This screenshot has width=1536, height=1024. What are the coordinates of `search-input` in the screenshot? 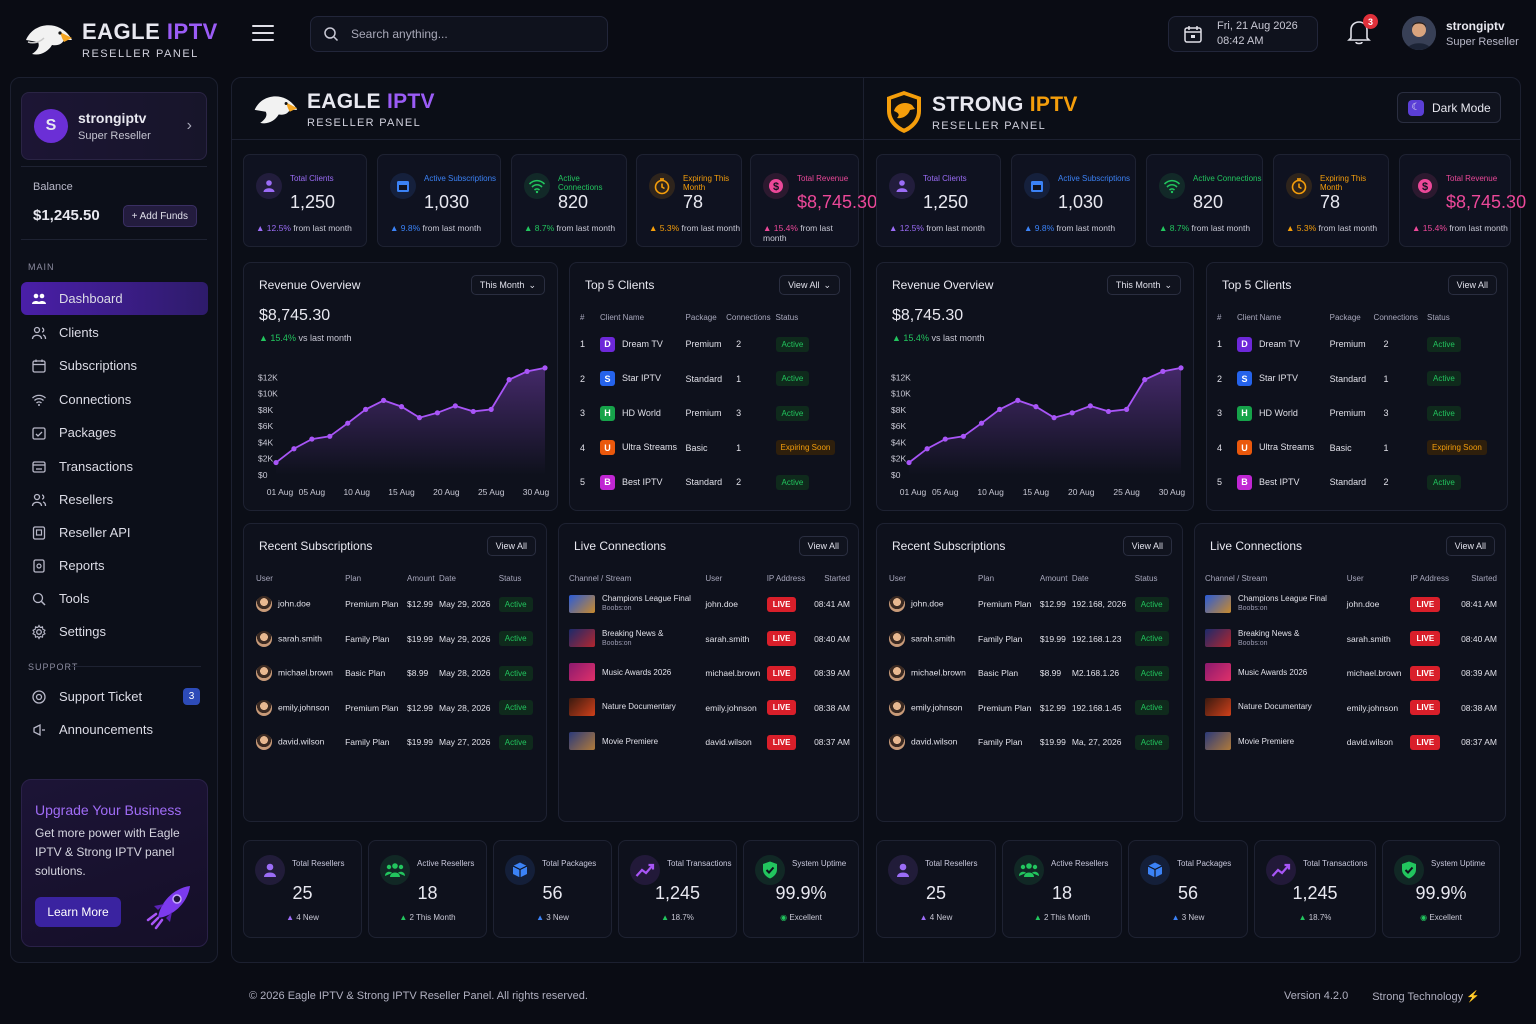 It's located at (461, 34).